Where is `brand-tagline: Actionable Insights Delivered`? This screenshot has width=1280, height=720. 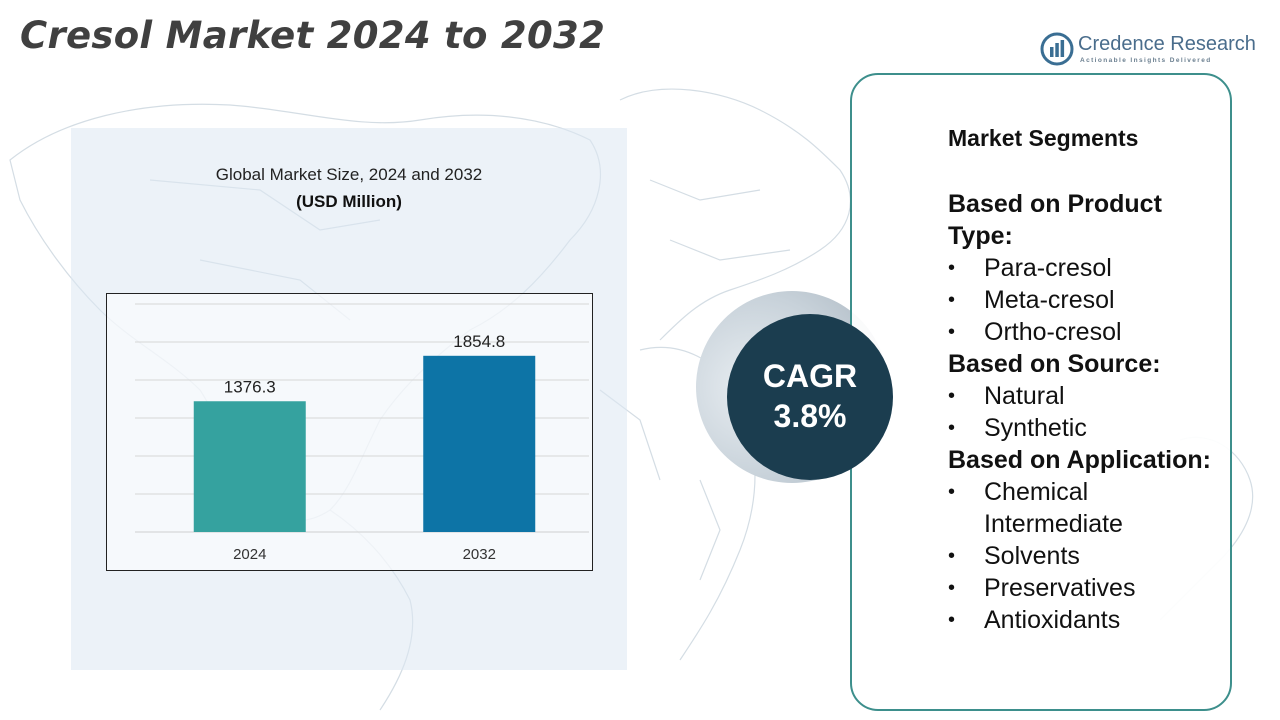
brand-tagline: Actionable Insights Delivered is located at coordinates (1146, 60).